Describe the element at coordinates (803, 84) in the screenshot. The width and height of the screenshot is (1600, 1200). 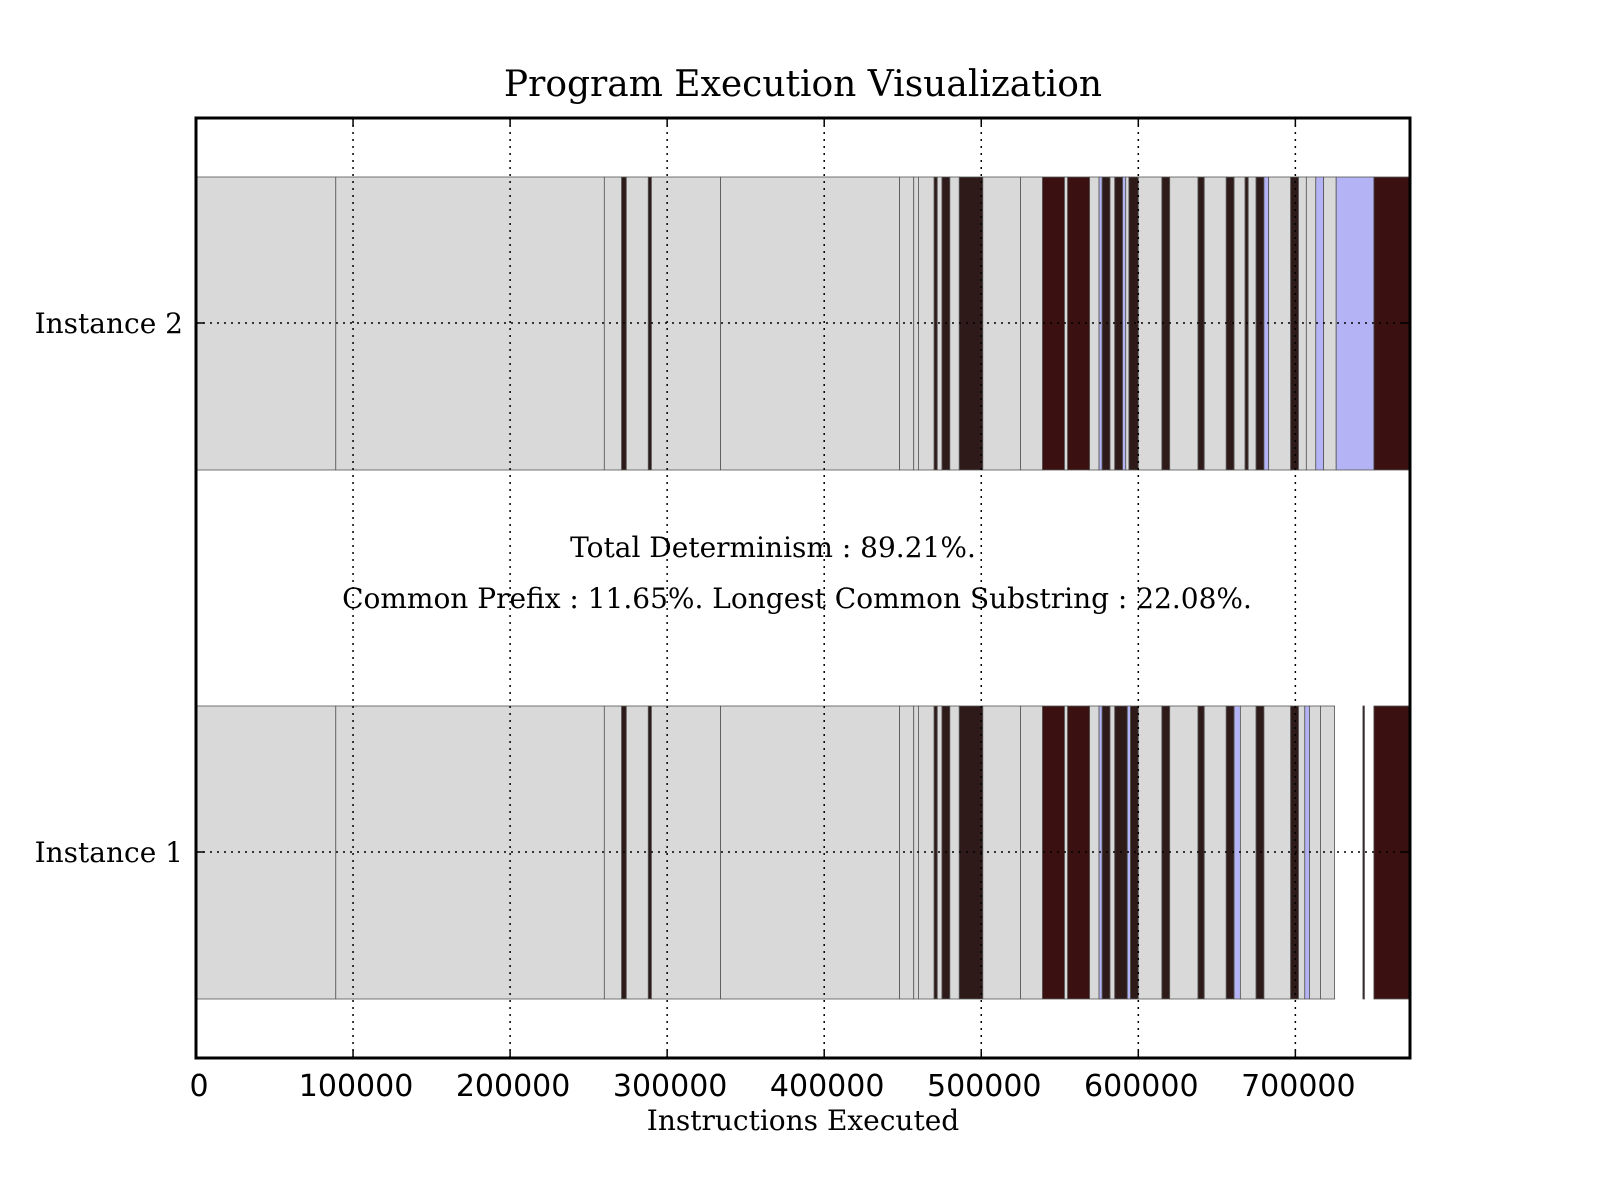
I see `chart-title: Program Execution Visualization` at that location.